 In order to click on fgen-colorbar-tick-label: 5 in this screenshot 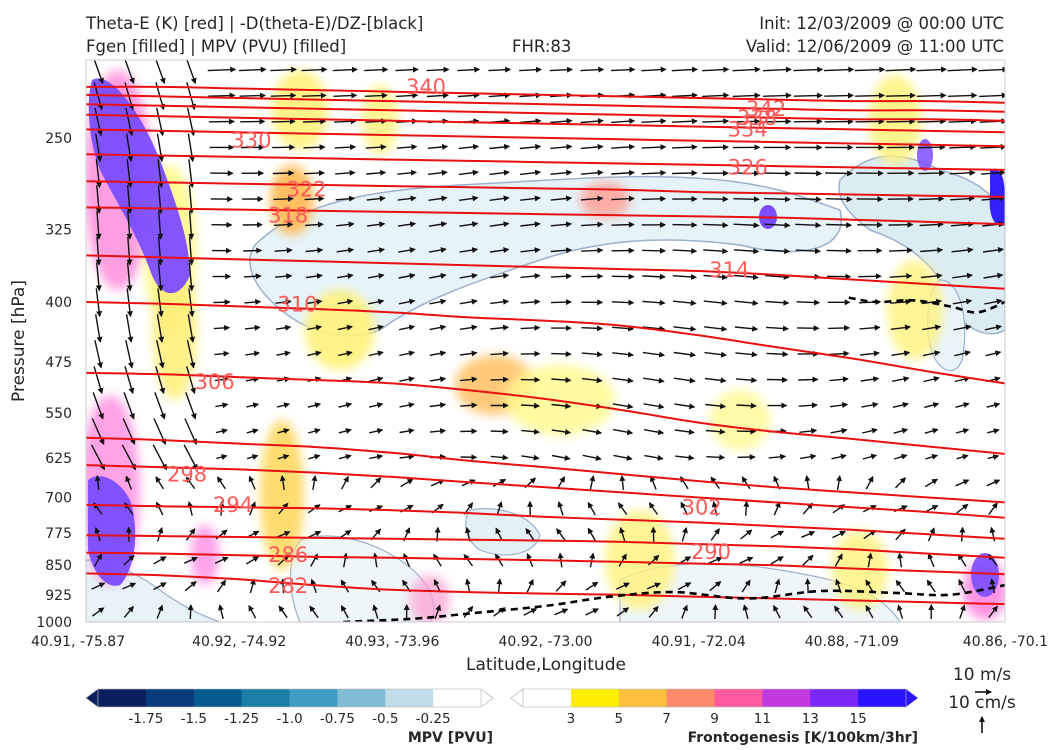, I will do `click(619, 719)`.